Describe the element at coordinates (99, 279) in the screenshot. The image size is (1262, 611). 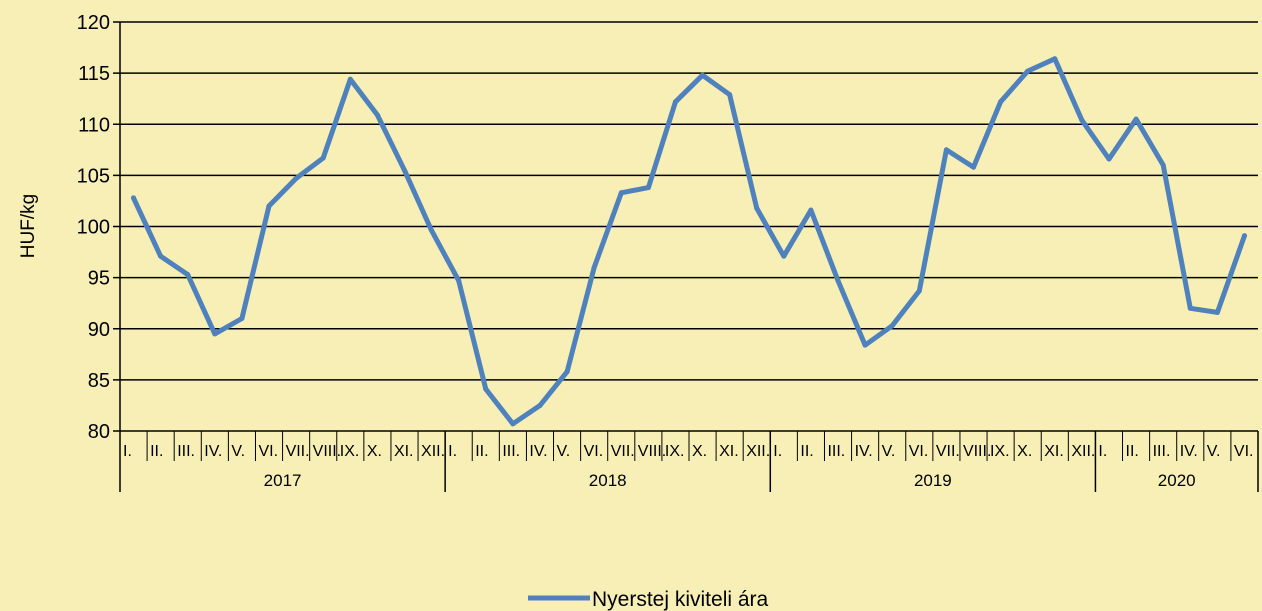
I see `y-tick-label: 95` at that location.